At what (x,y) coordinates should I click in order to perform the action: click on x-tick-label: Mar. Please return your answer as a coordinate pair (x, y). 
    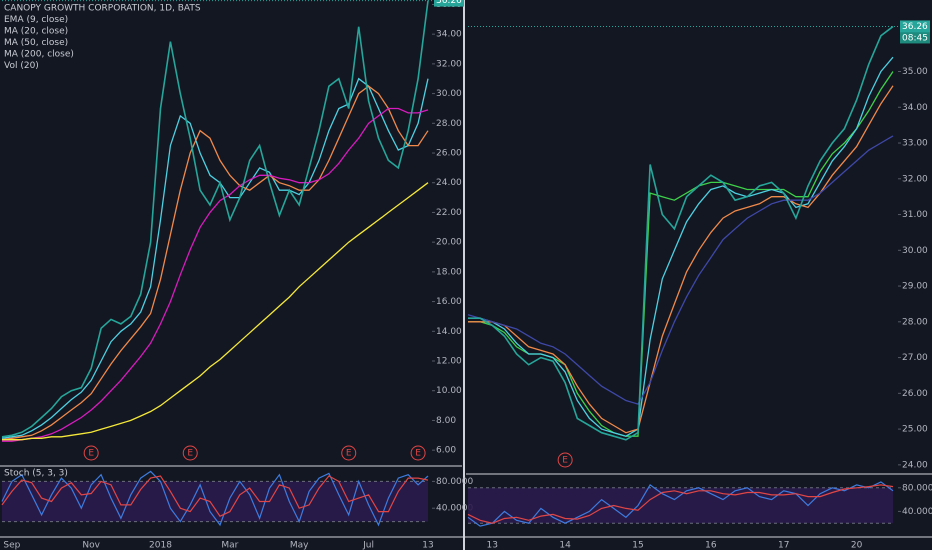
    Looking at the image, I should click on (229, 545).